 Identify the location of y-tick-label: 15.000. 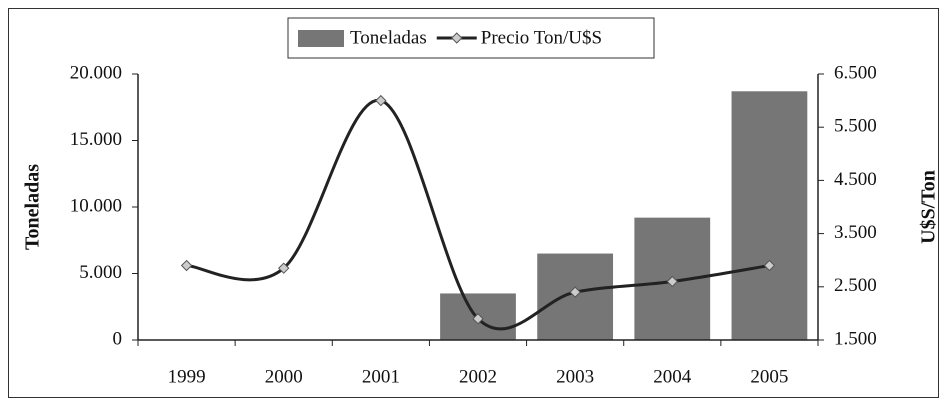
(96, 139).